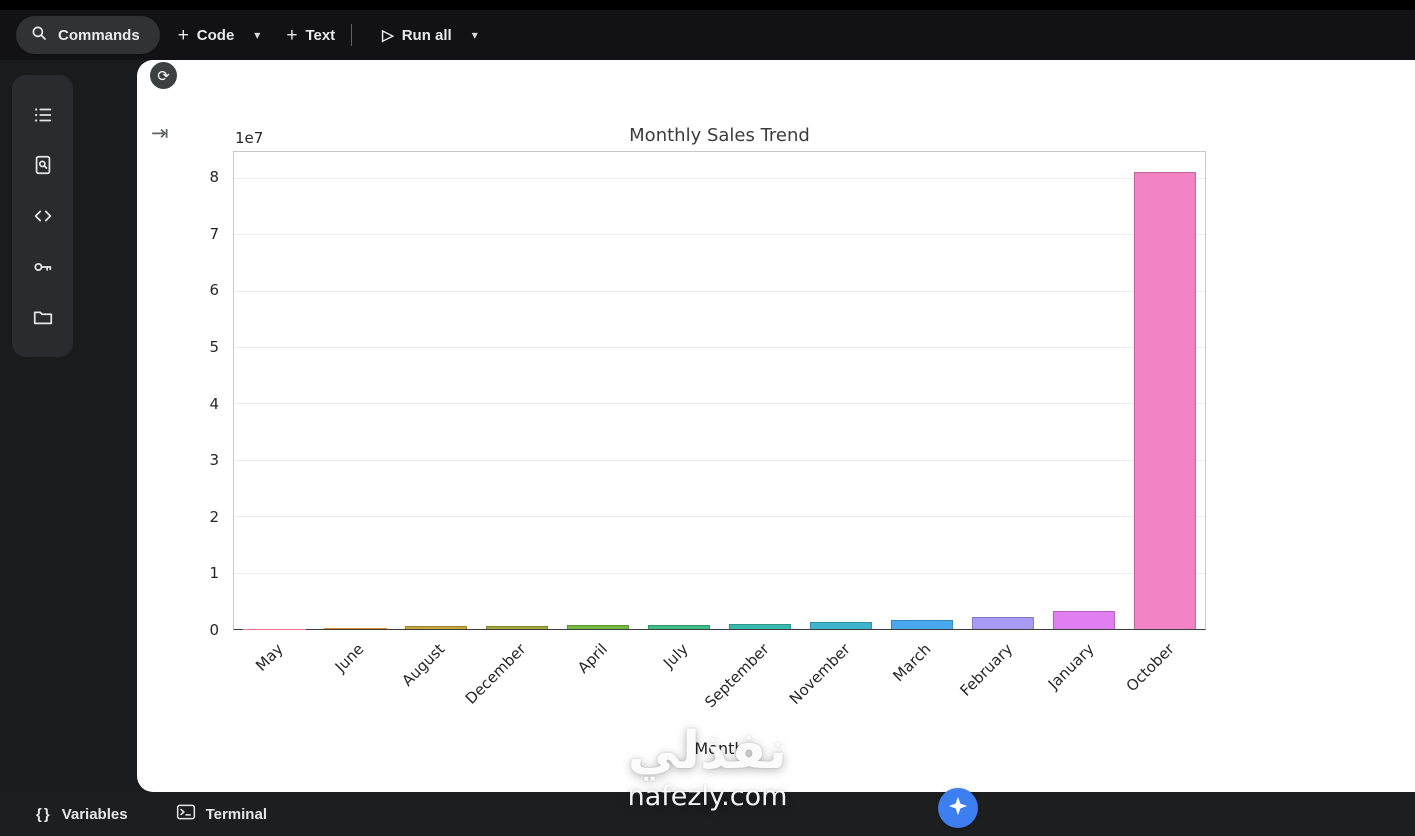  Describe the element at coordinates (719, 748) in the screenshot. I see `x-axis-label: Month` at that location.